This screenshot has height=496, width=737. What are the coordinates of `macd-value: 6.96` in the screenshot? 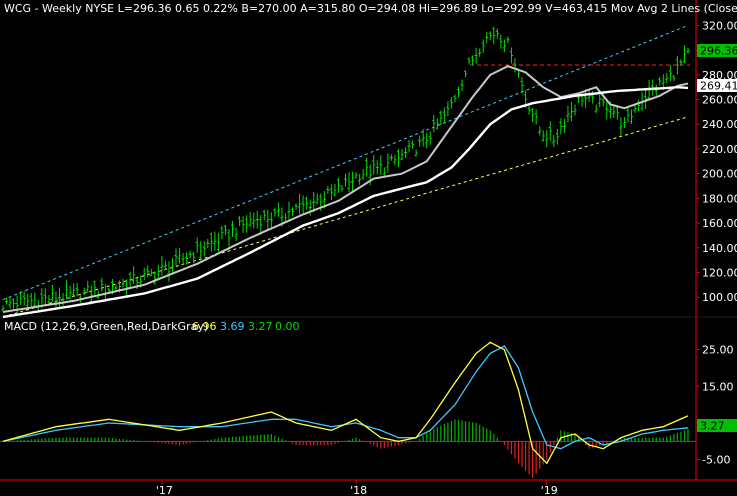 It's located at (204, 326).